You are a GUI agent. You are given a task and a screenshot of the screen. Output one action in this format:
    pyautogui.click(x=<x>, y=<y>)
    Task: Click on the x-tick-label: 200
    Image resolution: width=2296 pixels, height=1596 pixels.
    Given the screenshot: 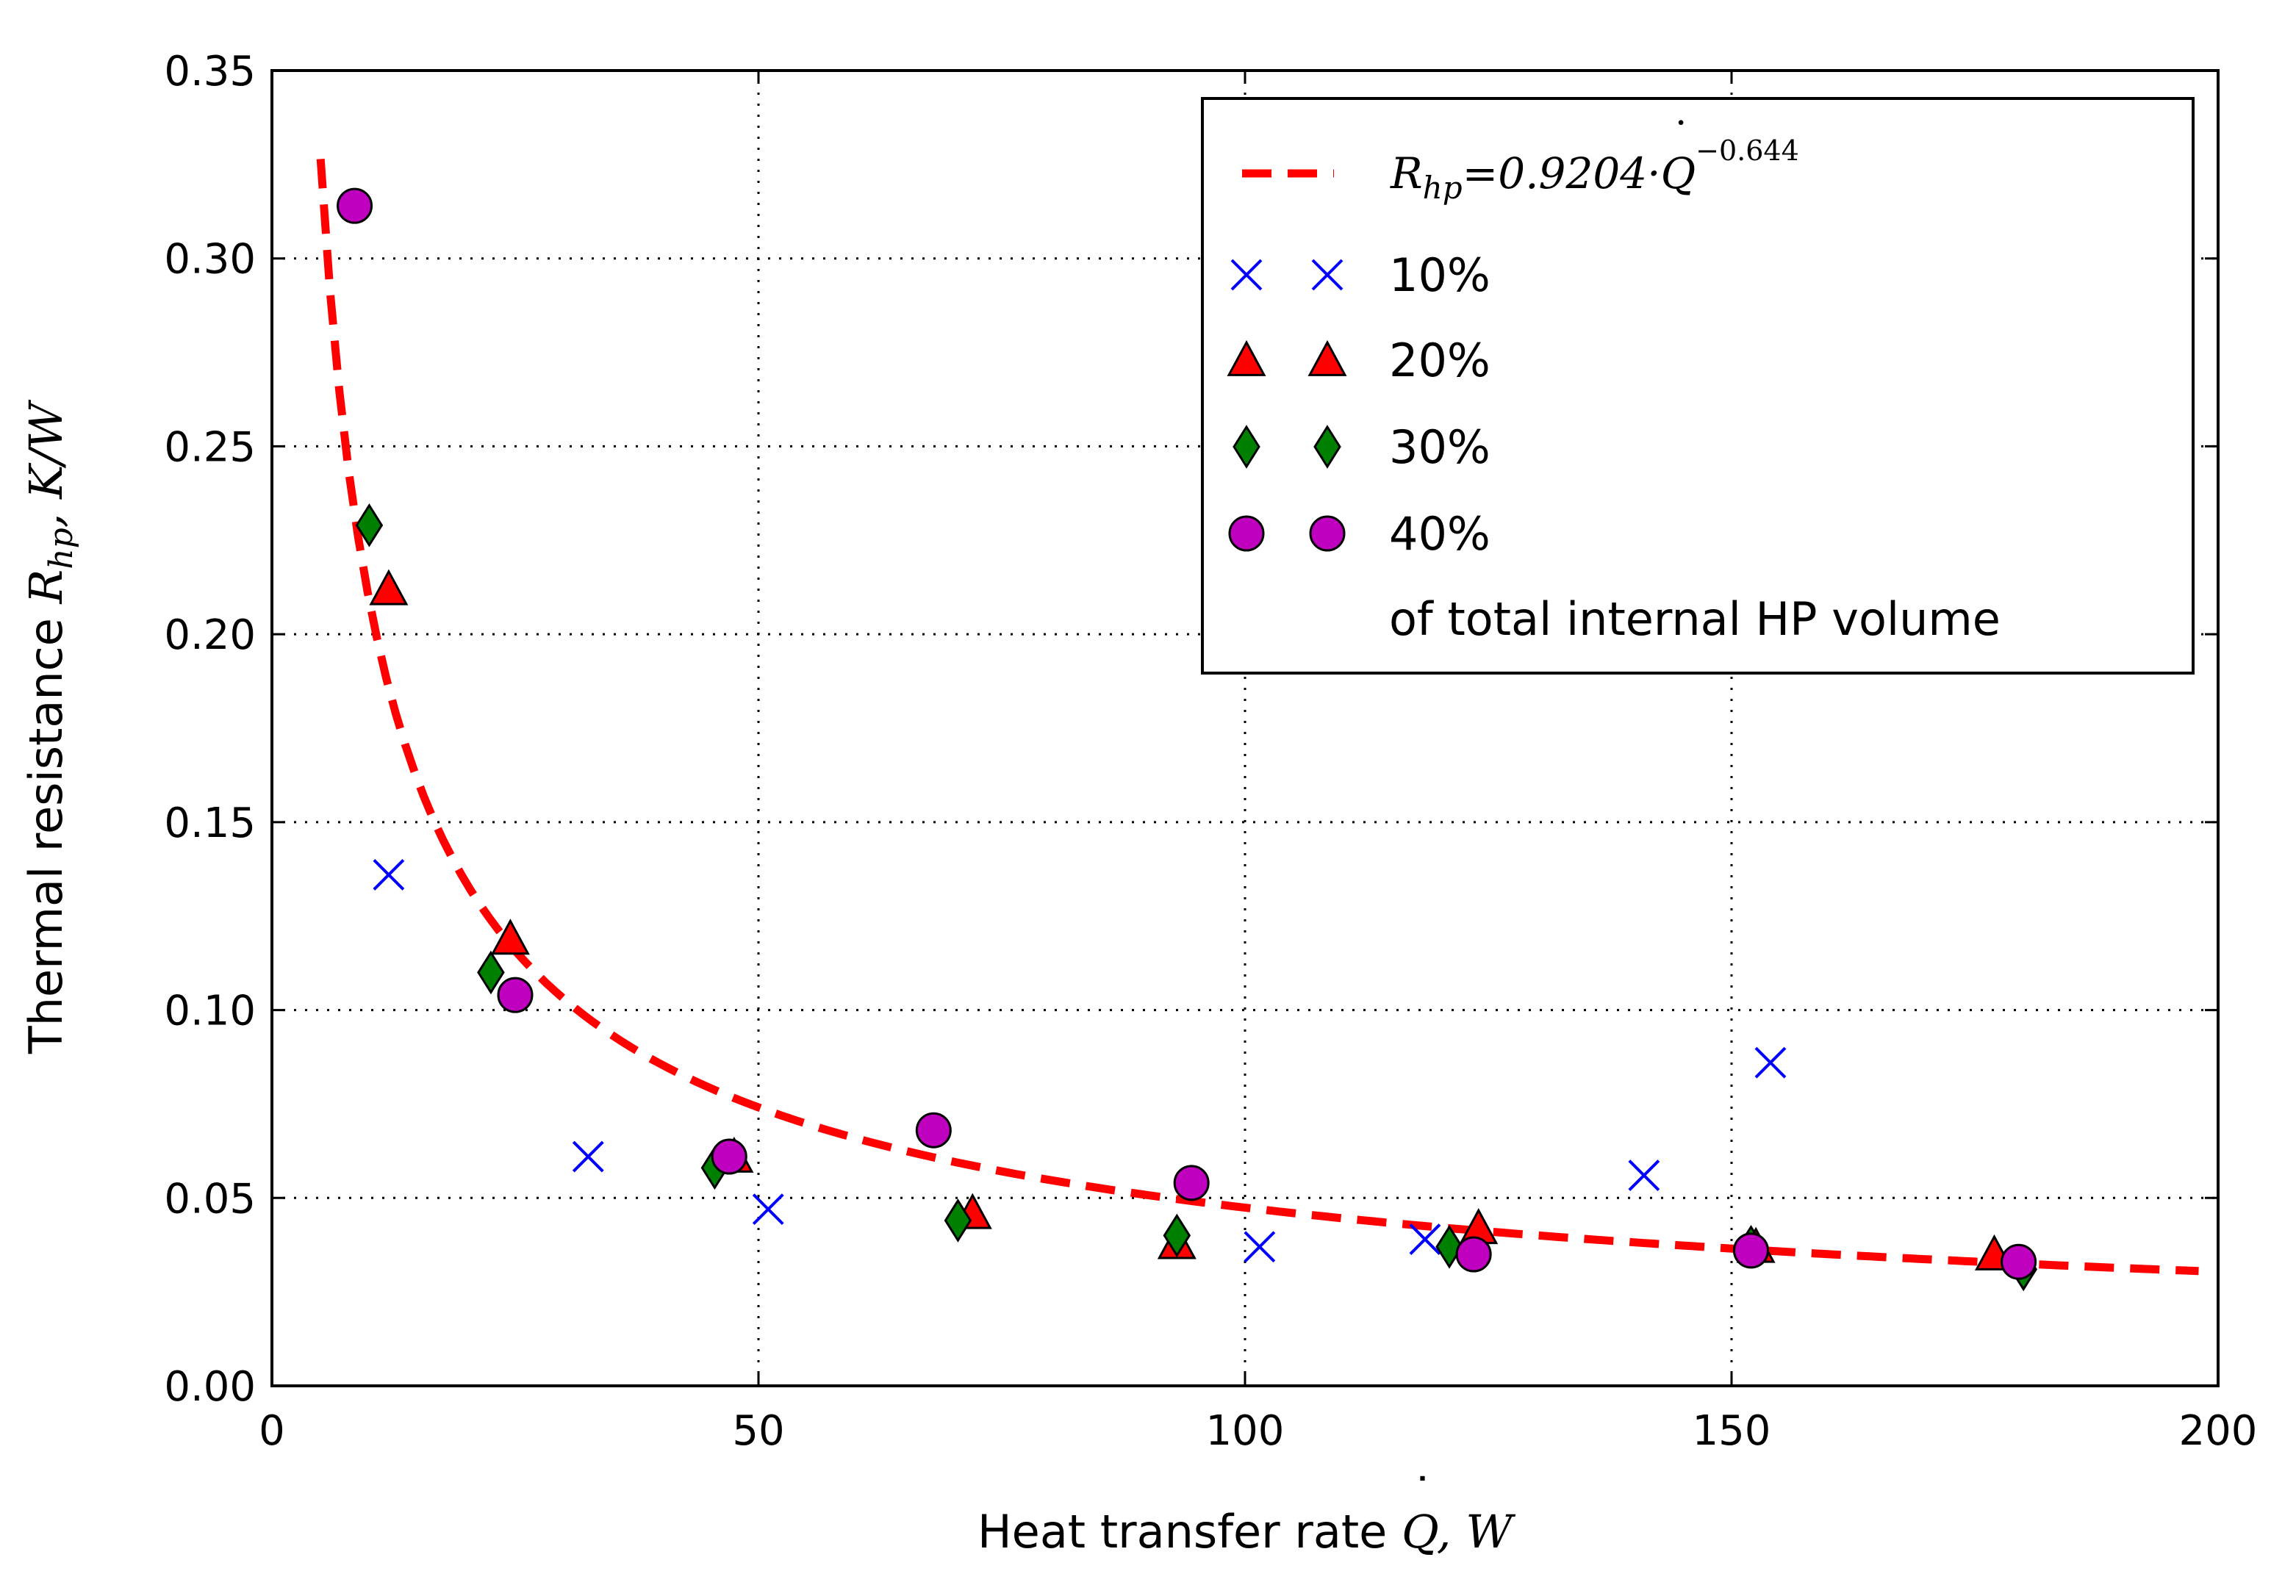 What is the action you would take?
    pyautogui.click(x=2218, y=1431)
    